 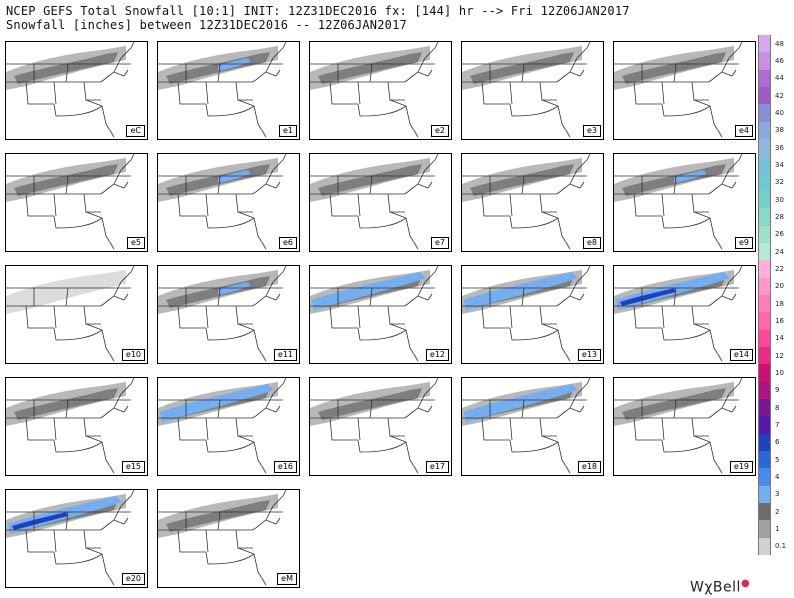 I want to click on ensemble-member-panel: e11, so click(x=228, y=314).